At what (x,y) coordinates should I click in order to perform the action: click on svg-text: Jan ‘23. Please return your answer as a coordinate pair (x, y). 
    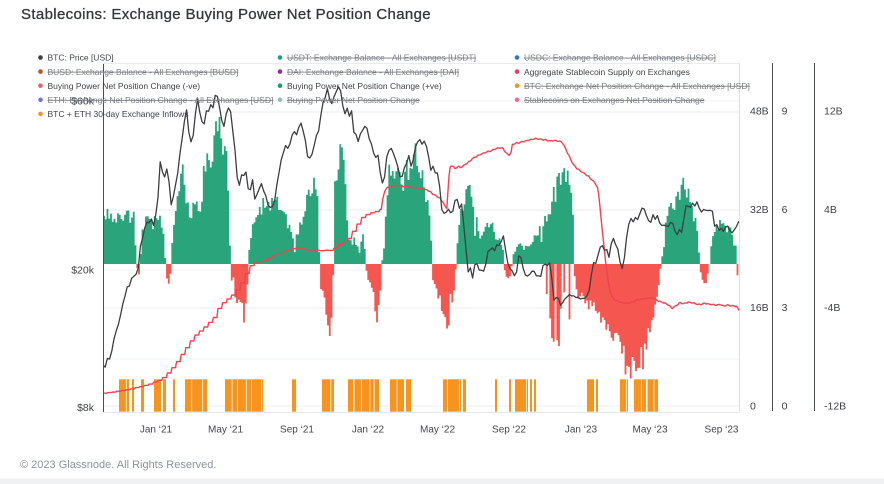
    Looking at the image, I should click on (581, 430).